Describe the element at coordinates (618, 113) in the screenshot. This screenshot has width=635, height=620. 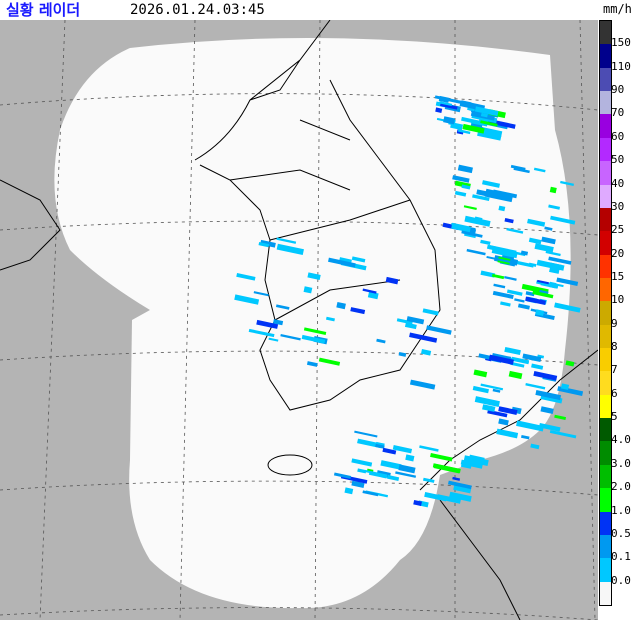
I see `legend-label: 70` at that location.